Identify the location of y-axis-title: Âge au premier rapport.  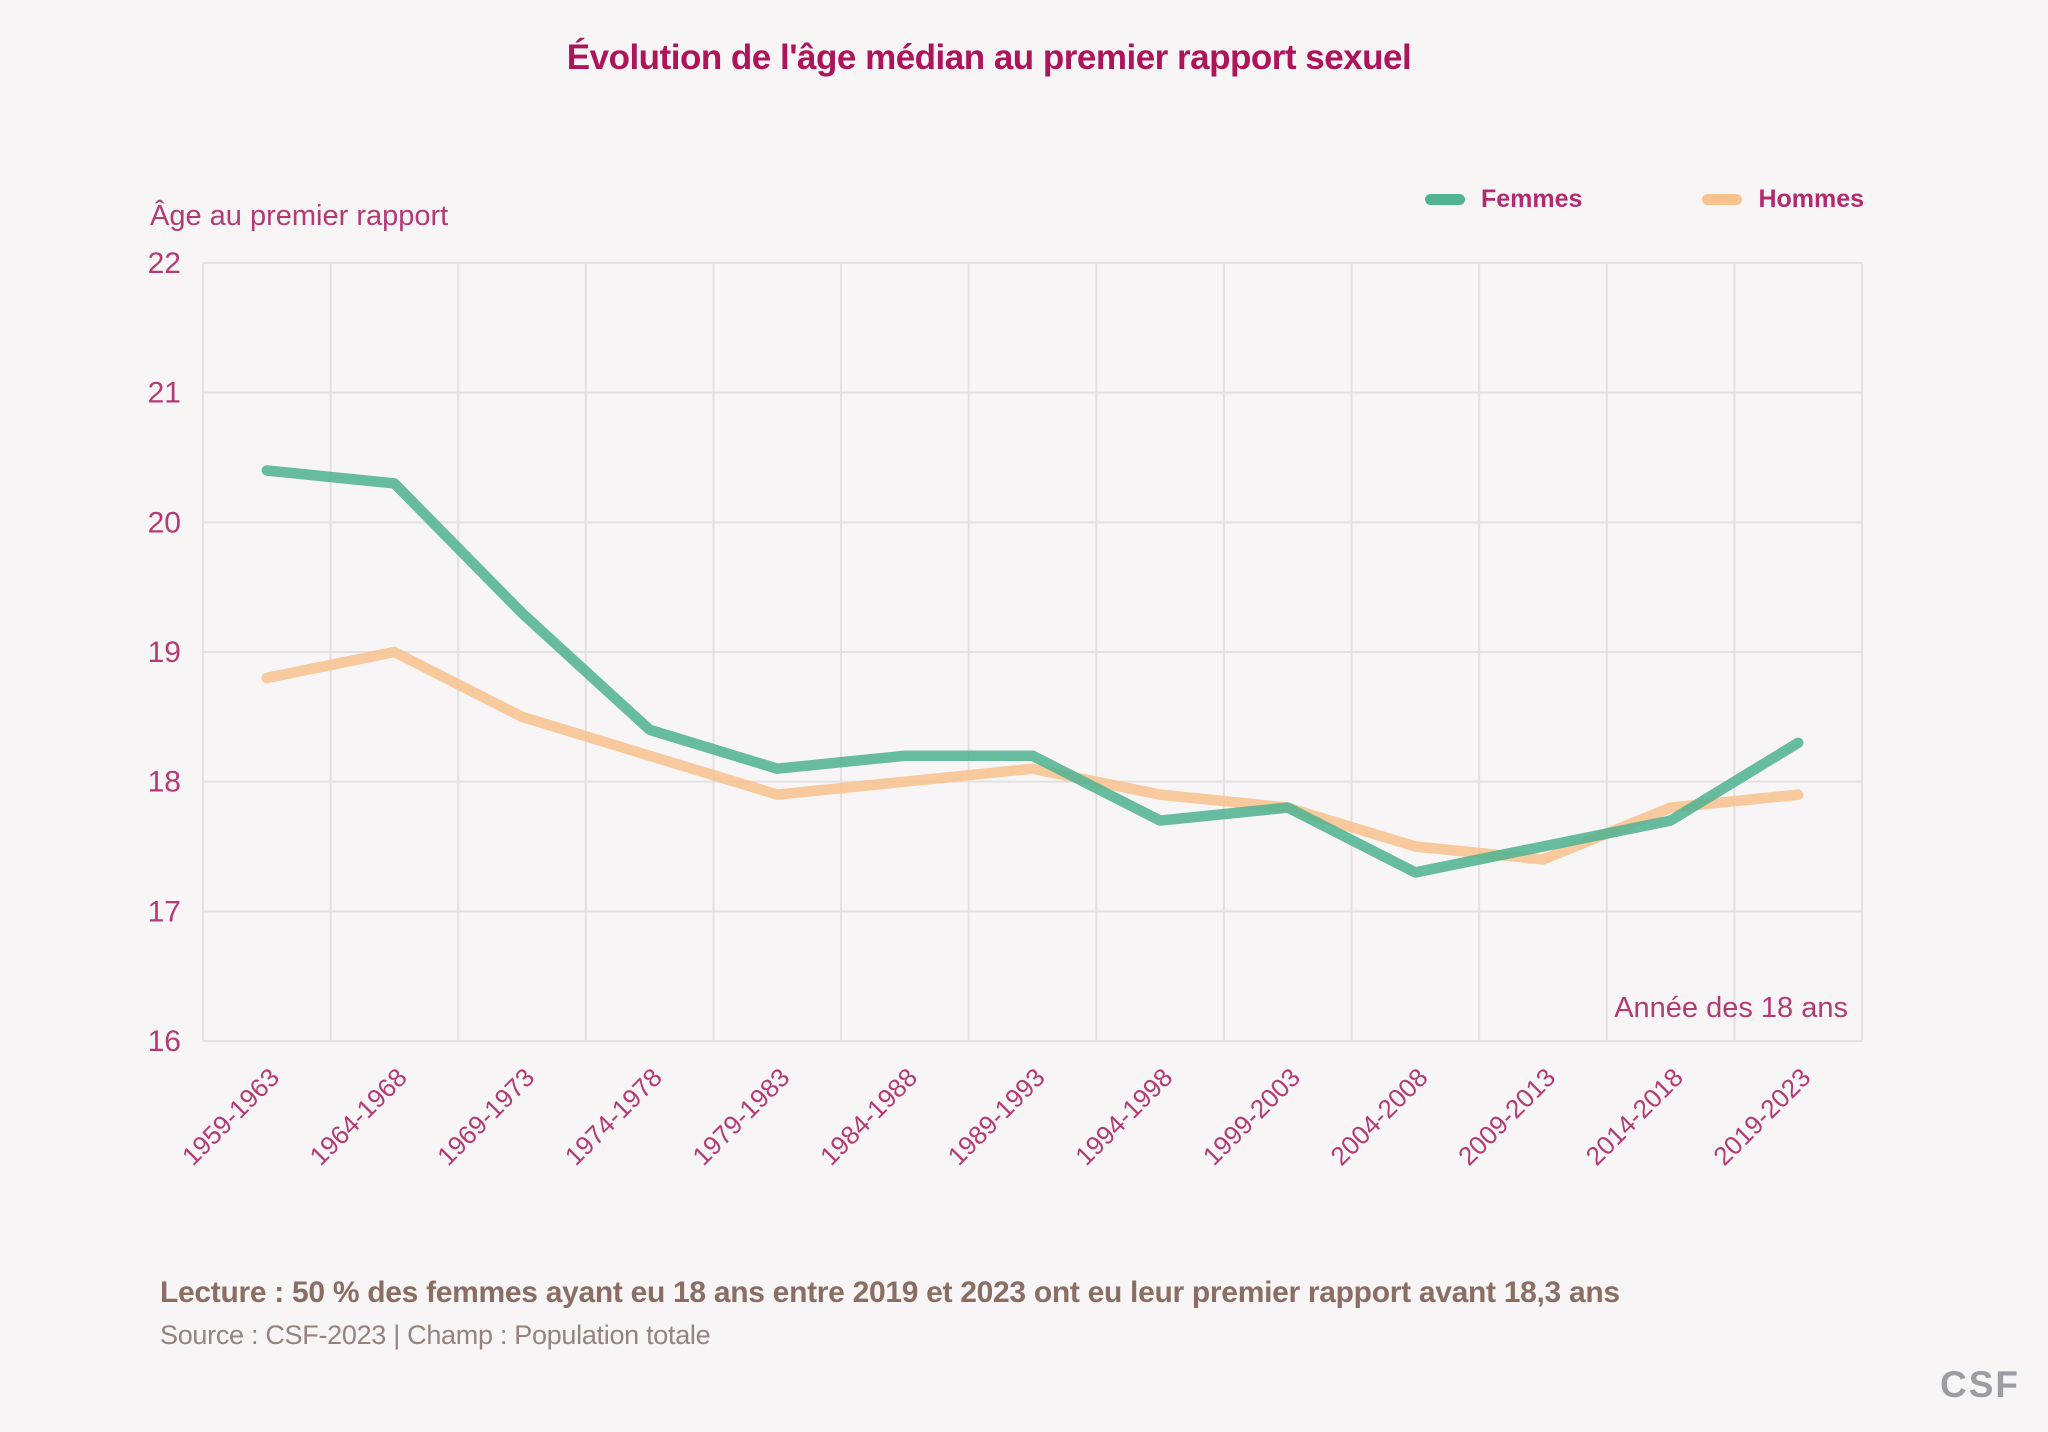
(299, 216).